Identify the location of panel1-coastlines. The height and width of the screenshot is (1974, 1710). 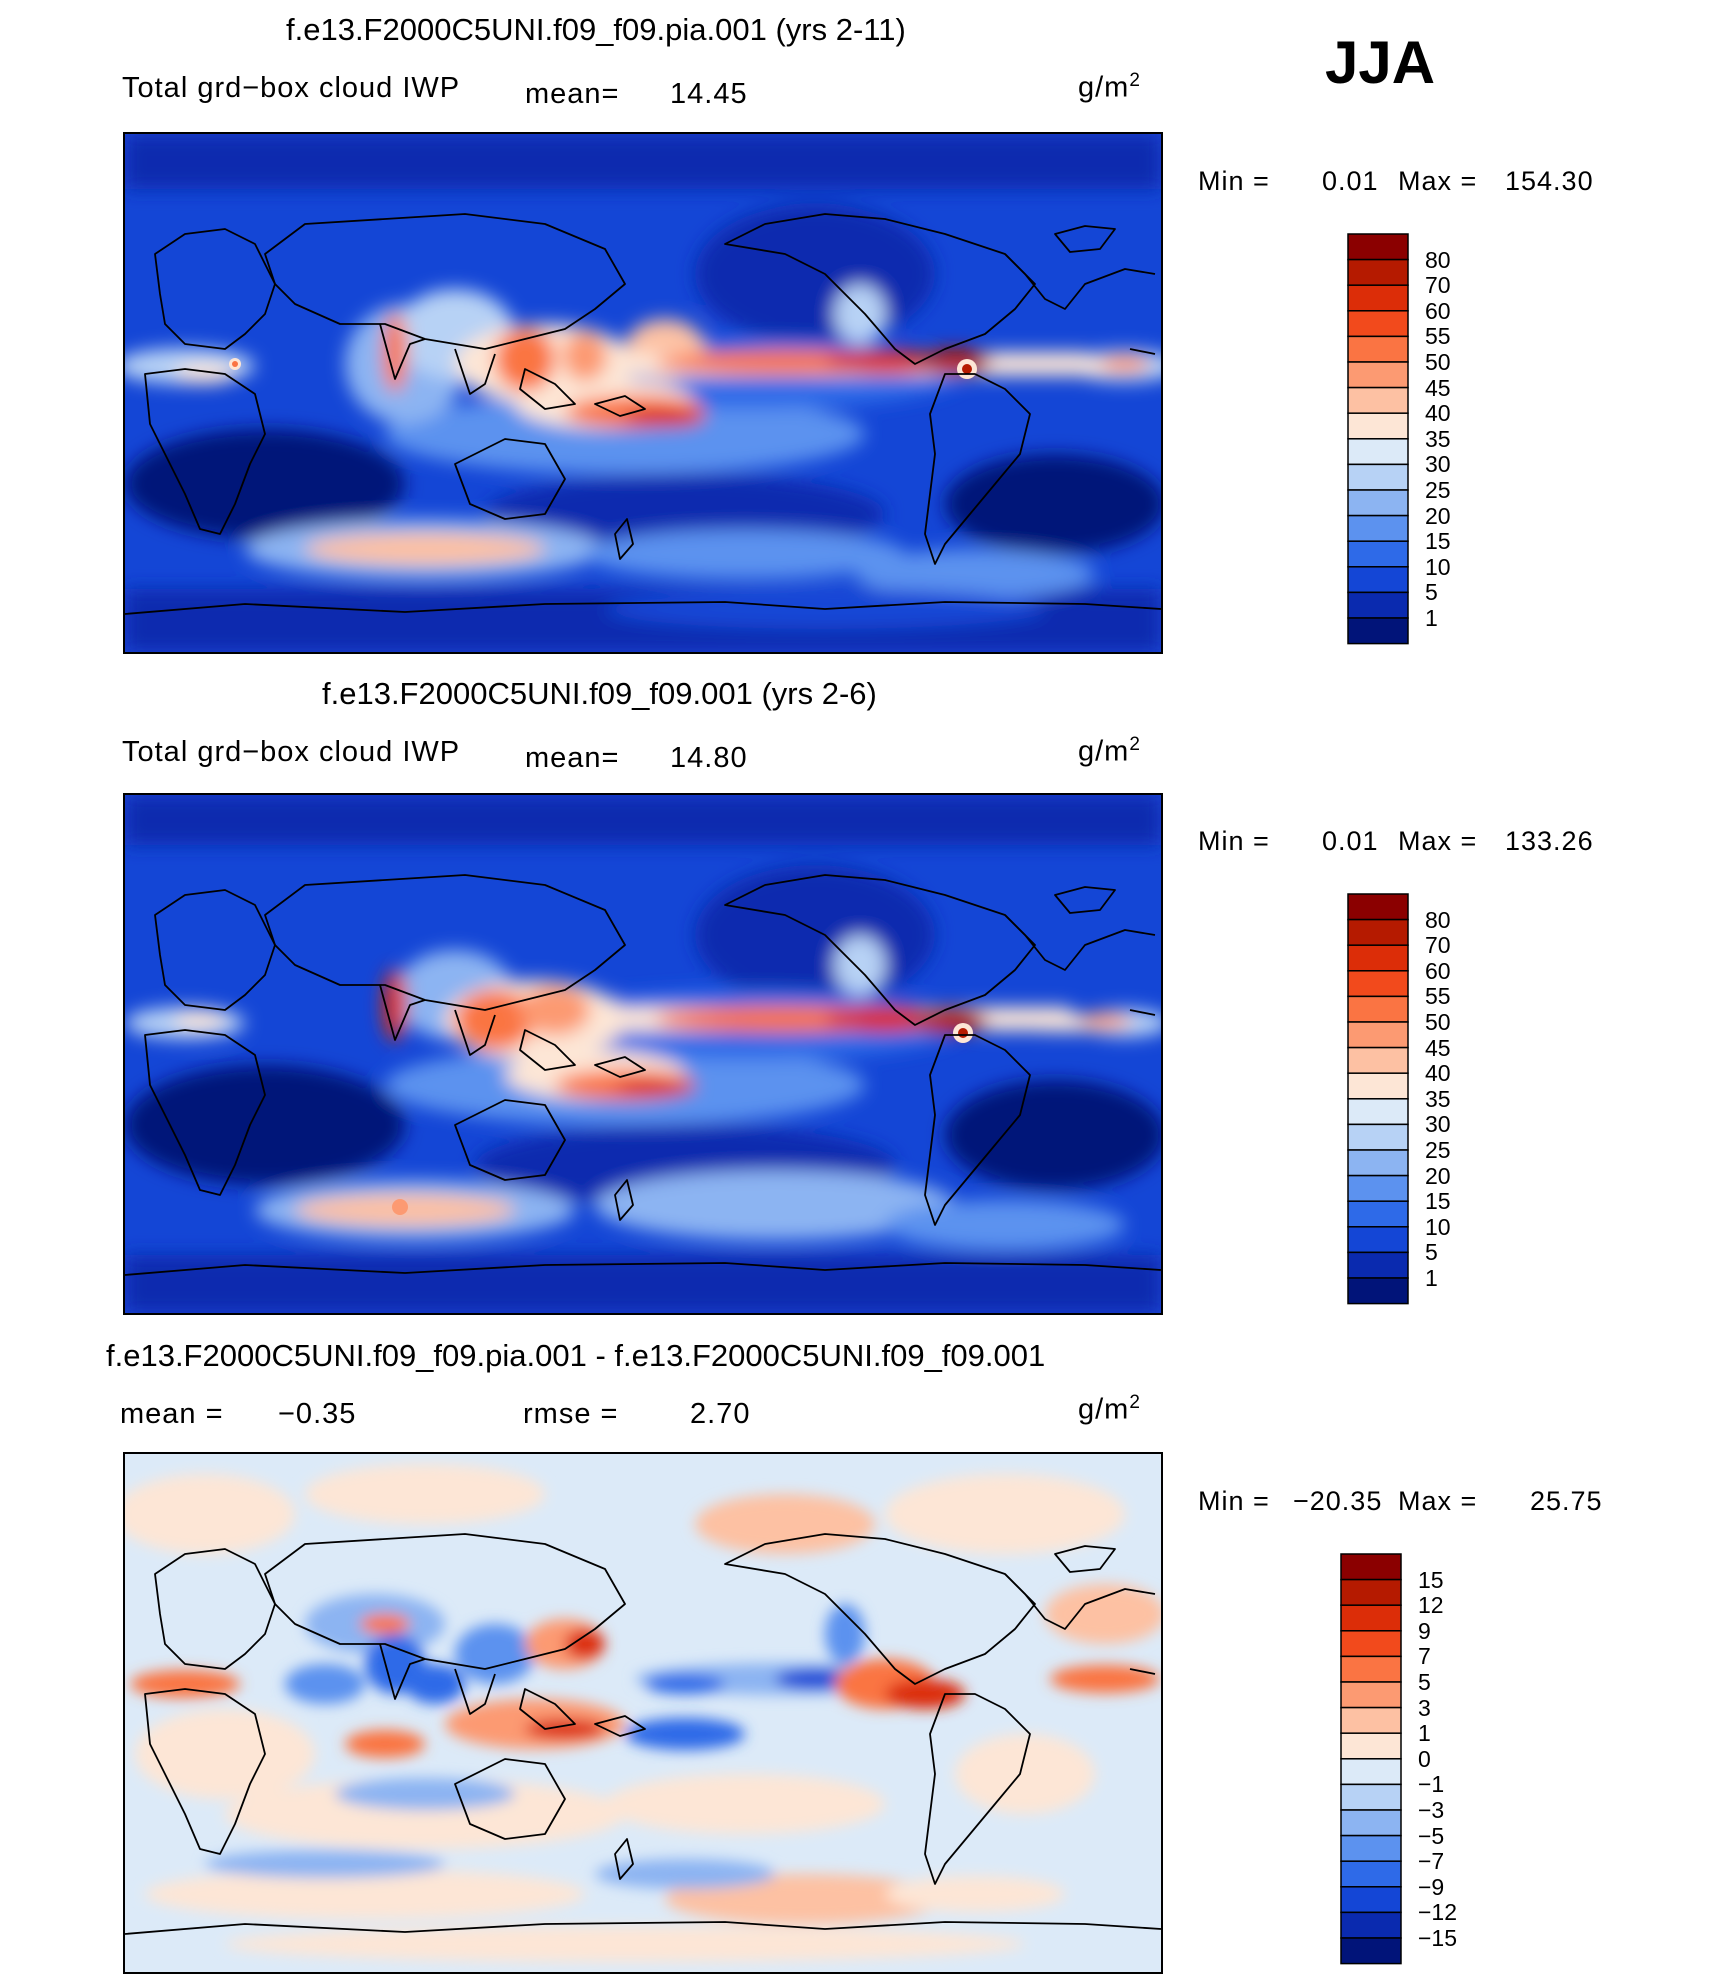
(643, 414).